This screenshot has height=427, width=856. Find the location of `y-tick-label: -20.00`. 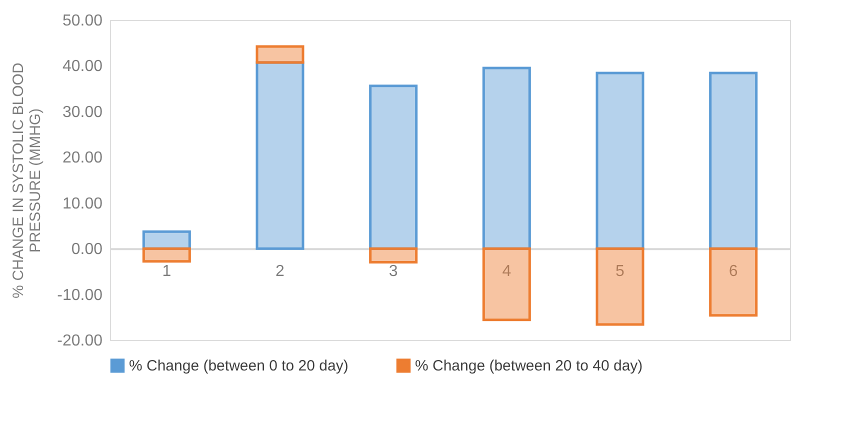

y-tick-label: -20.00 is located at coordinates (80, 341).